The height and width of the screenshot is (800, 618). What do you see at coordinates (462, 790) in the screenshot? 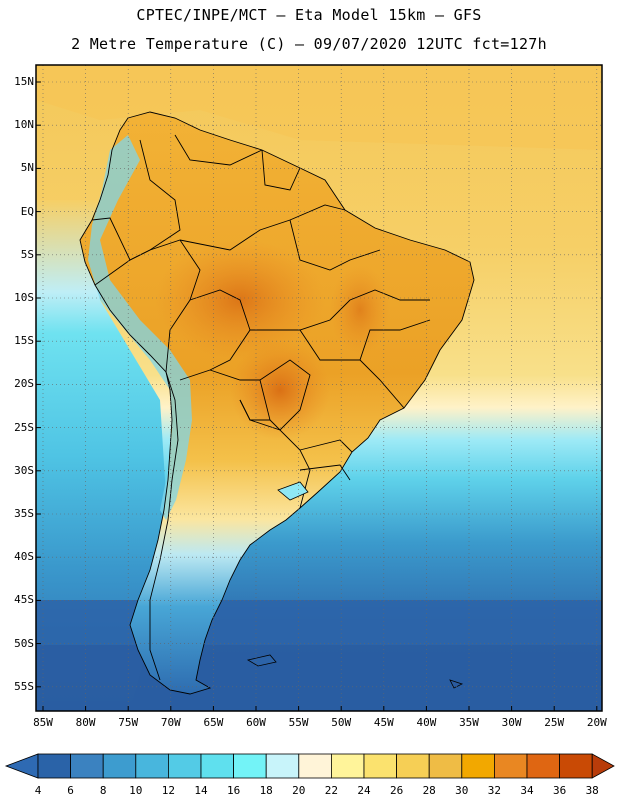
I see `colorbar-label: 30` at bounding box center [462, 790].